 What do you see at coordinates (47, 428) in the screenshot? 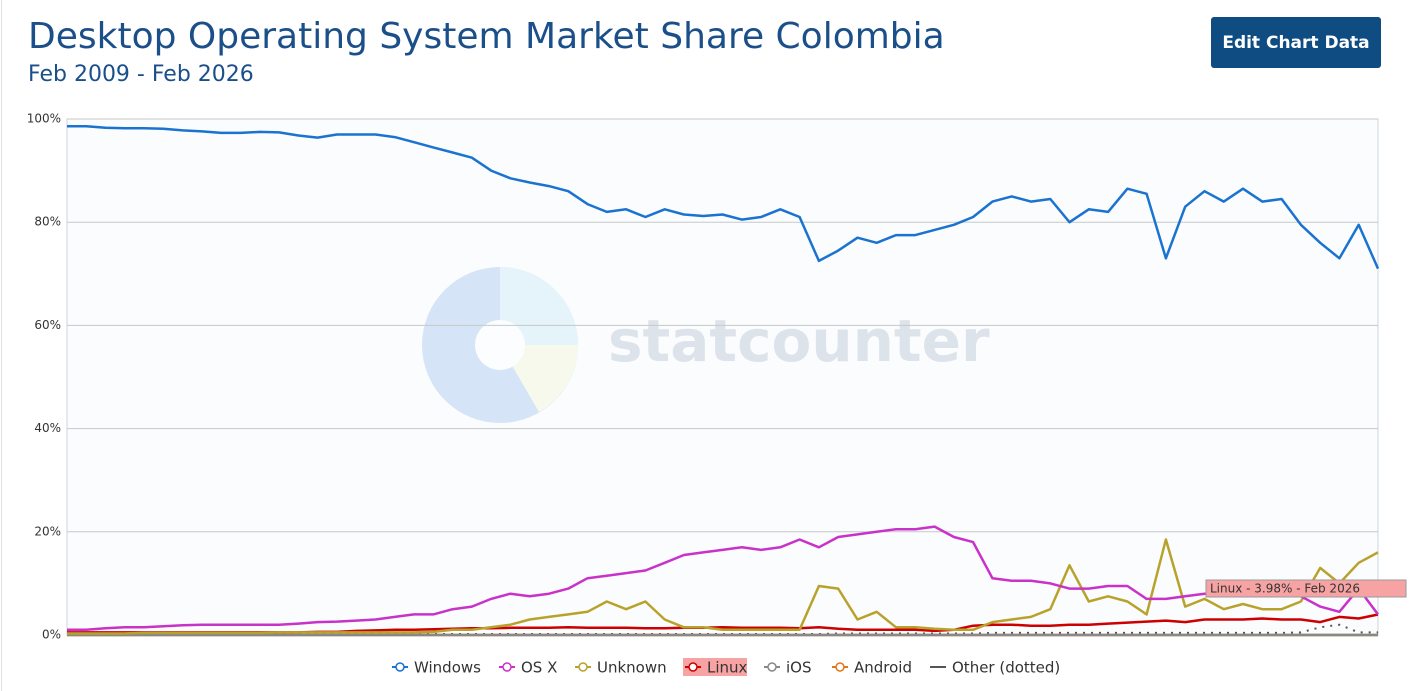
I see `y-tick-label: 40%` at bounding box center [47, 428].